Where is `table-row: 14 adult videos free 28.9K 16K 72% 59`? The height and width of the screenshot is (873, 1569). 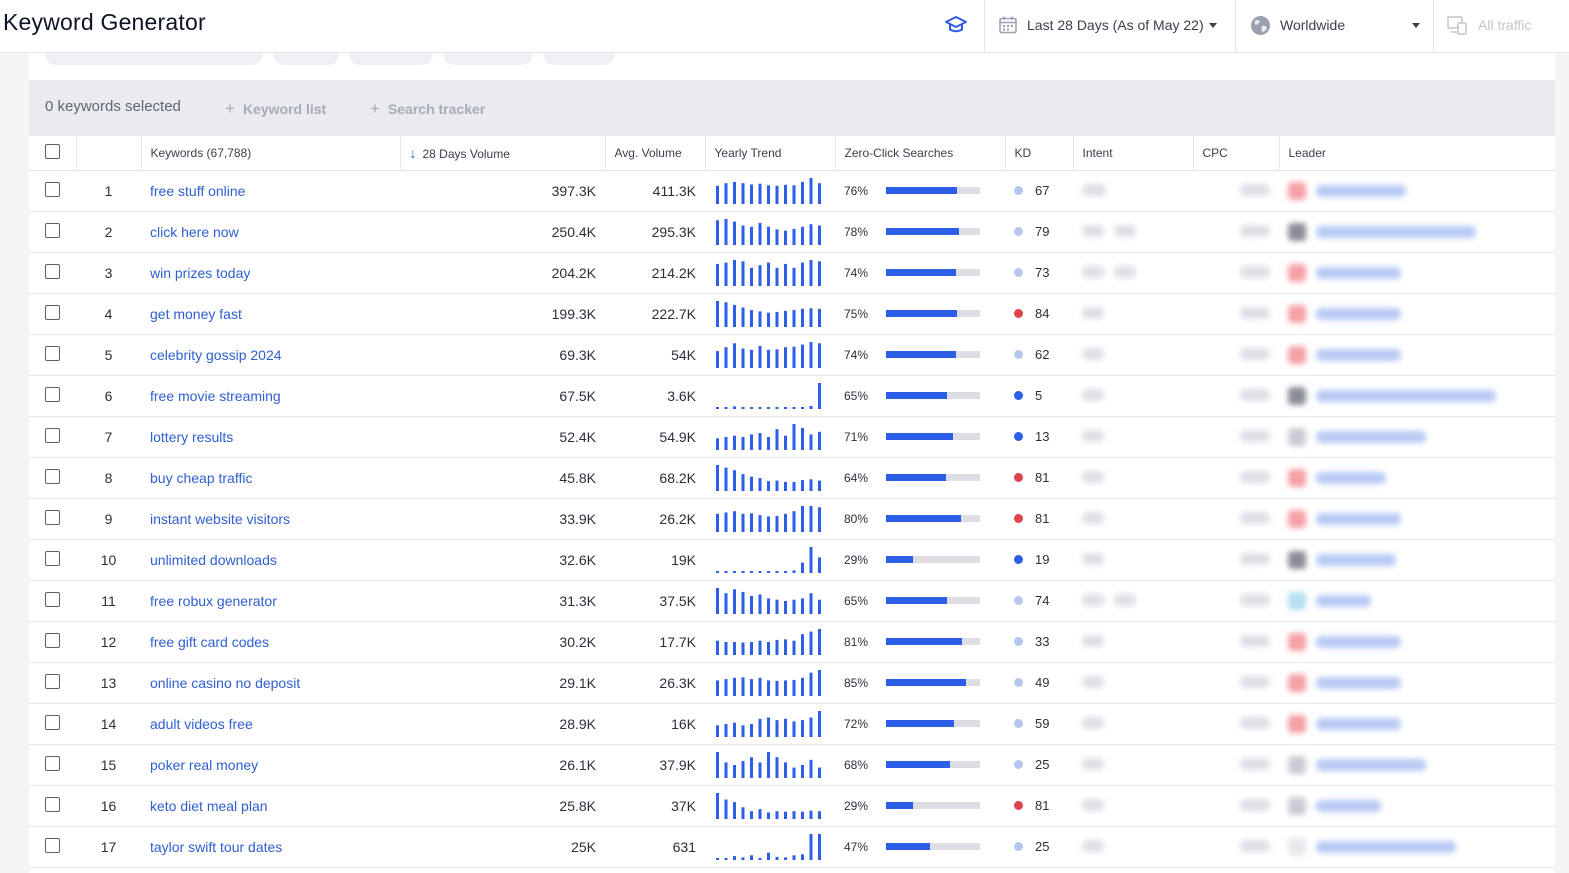 table-row: 14 adult videos free 28.9K 16K 72% 59 is located at coordinates (792, 724).